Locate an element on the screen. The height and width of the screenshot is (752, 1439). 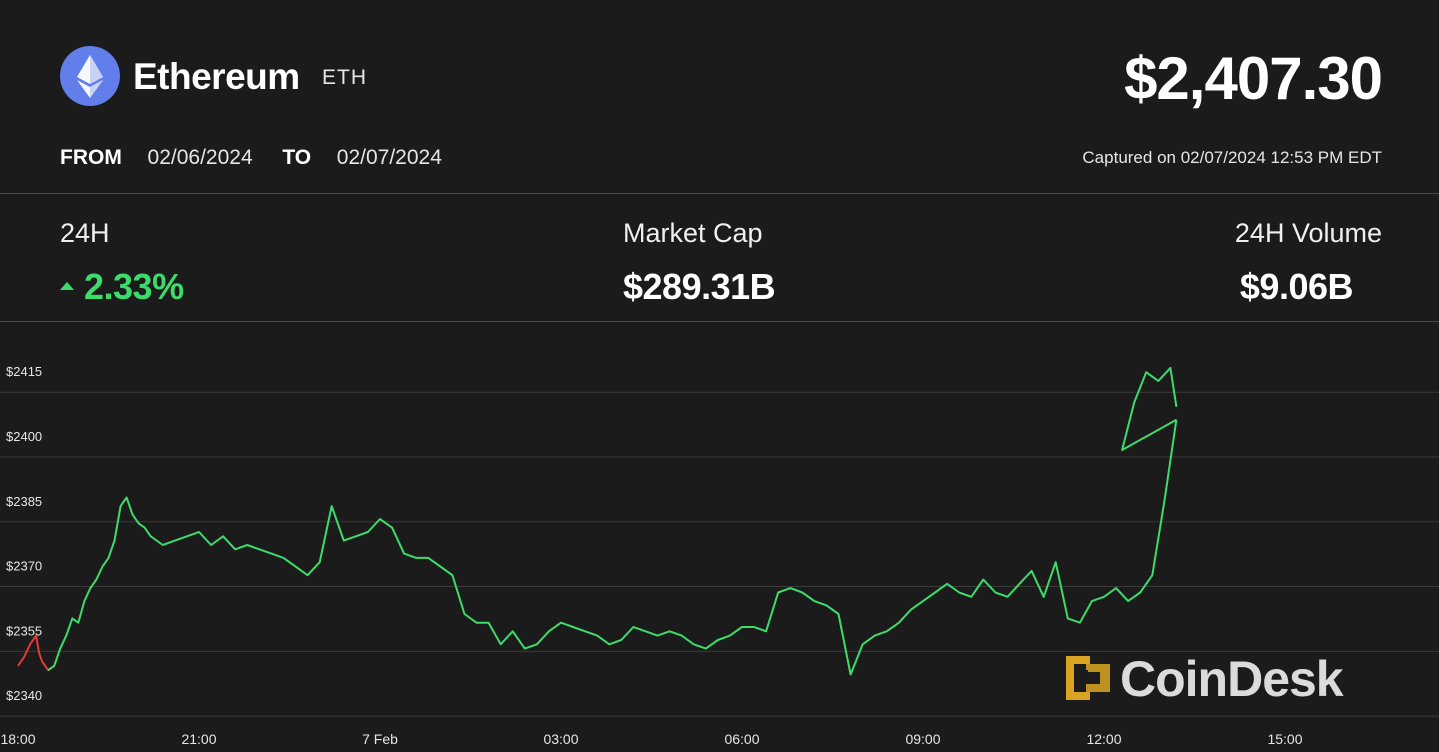
coin-symbol: ETH is located at coordinates (344, 77).